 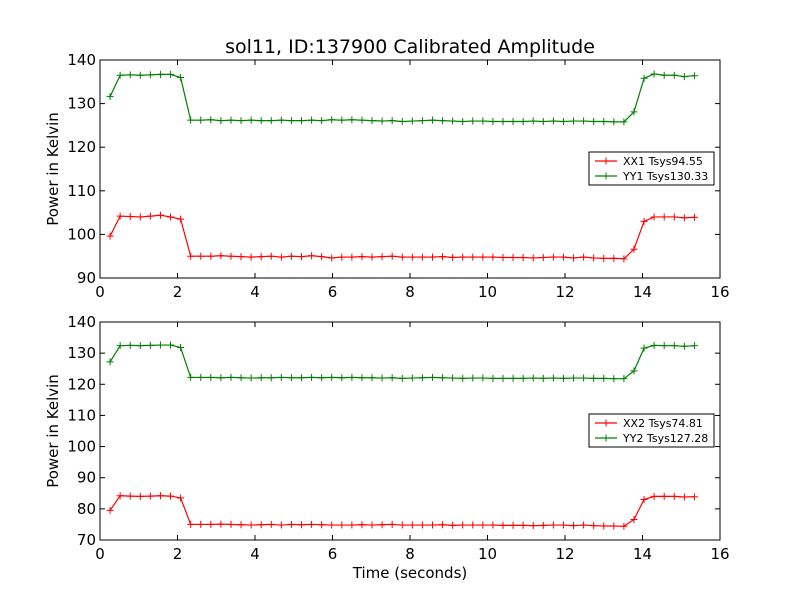 I want to click on top-y-tick-label: 120, so click(x=81, y=147).